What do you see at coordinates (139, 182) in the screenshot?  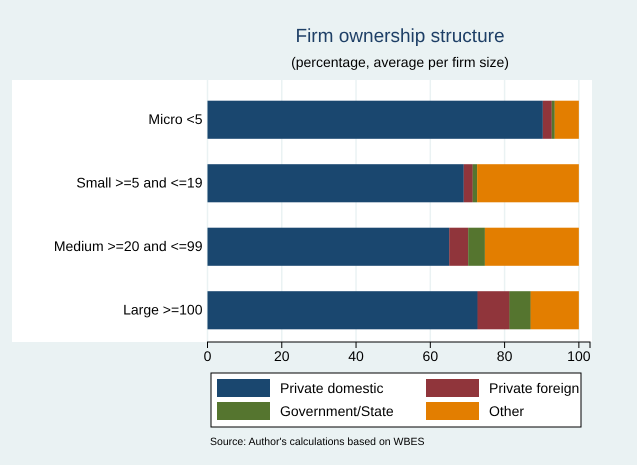 I see `y-tick-label: Small >=5 and <=19` at bounding box center [139, 182].